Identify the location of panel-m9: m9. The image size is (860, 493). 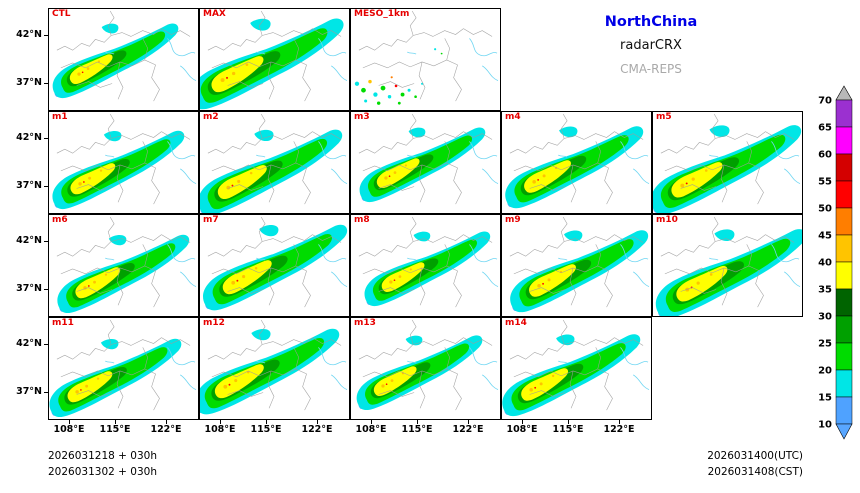
(576, 265).